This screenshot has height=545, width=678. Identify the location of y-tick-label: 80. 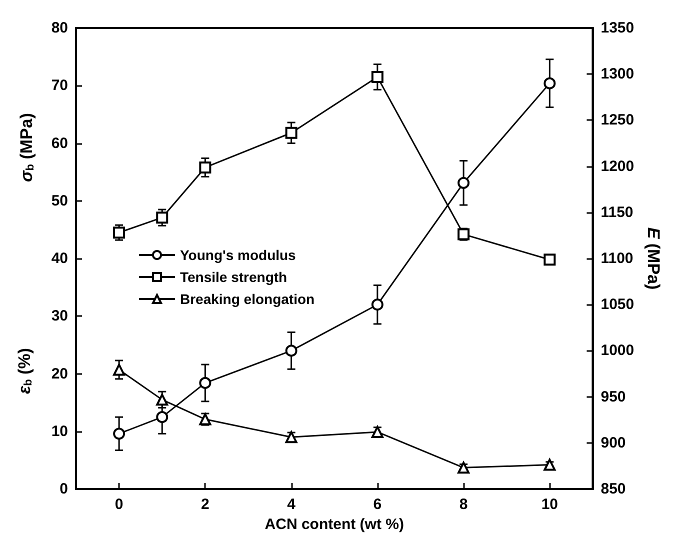
(59, 28).